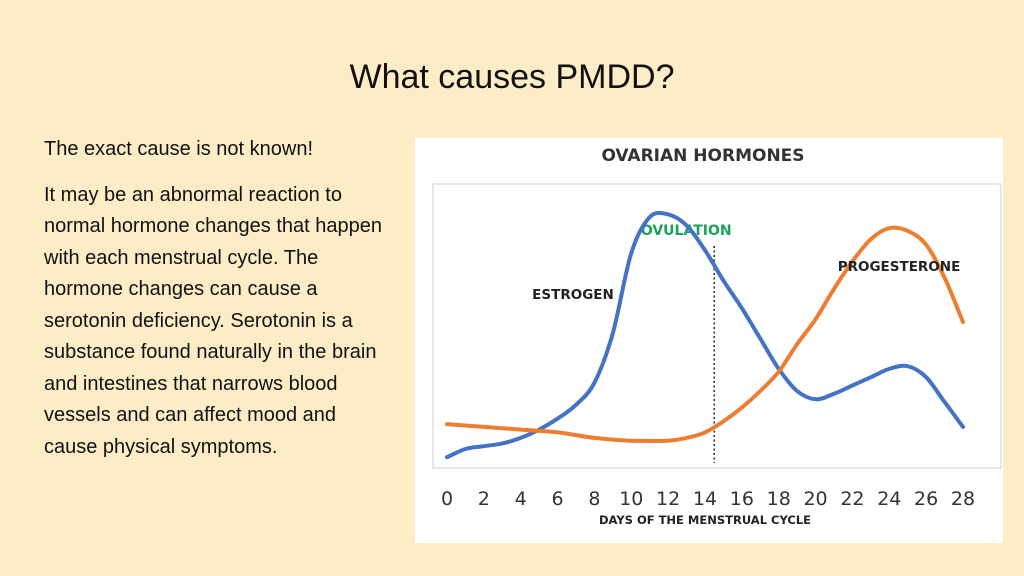  I want to click on x-tick-label: 14, so click(705, 499).